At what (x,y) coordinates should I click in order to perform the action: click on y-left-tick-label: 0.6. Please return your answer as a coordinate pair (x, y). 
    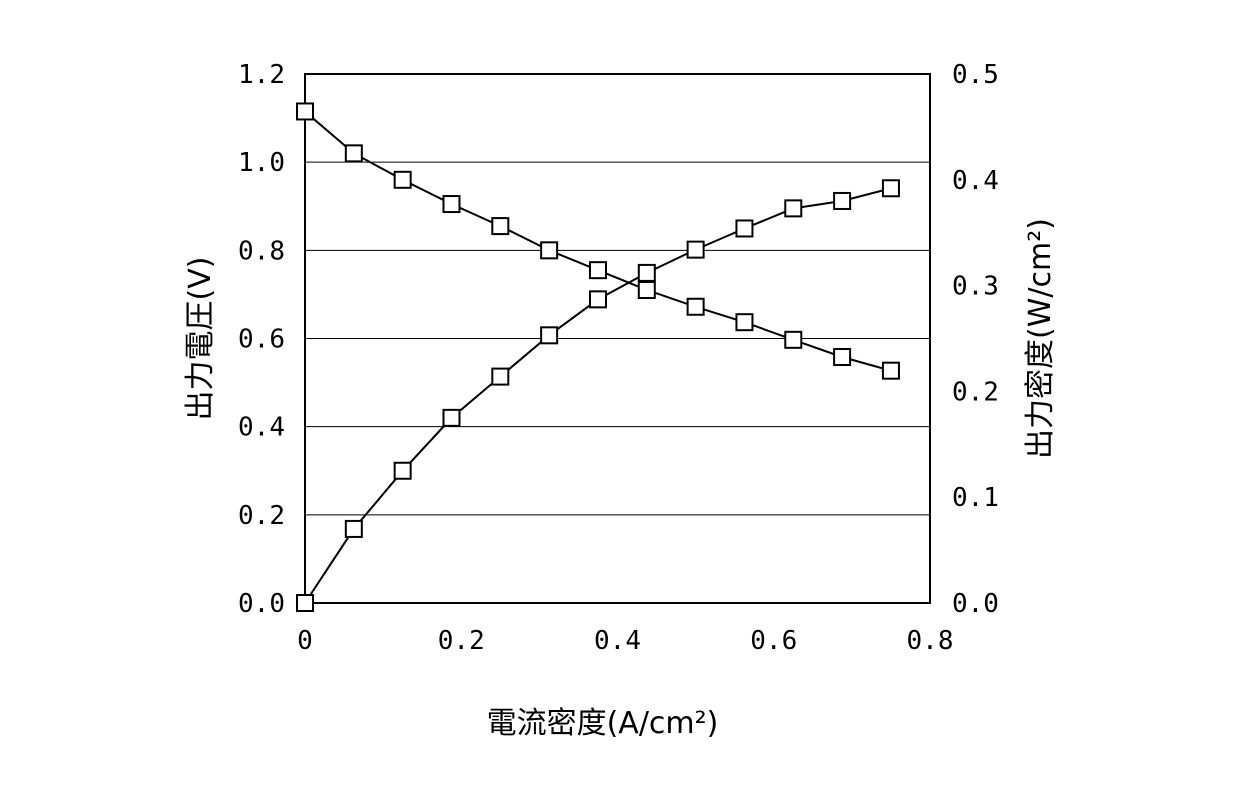
    Looking at the image, I should click on (261, 340).